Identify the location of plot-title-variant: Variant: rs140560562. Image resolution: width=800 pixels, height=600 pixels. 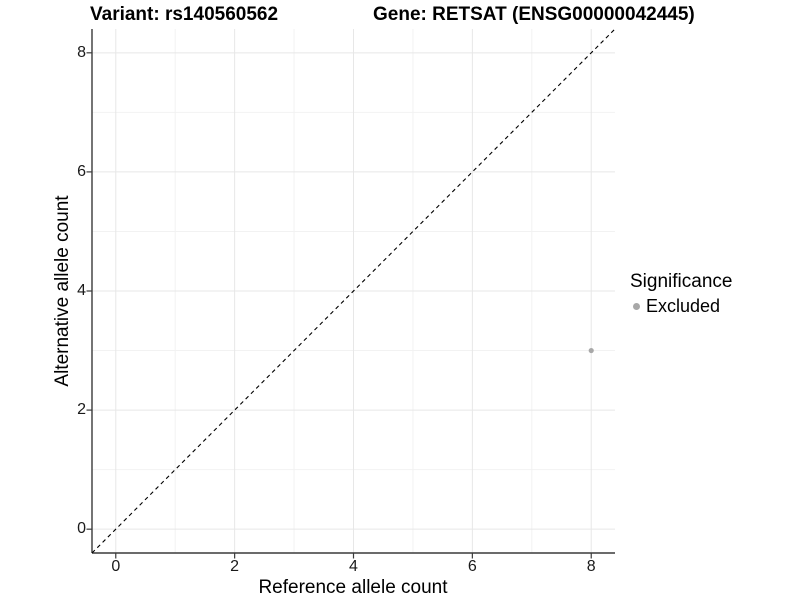
(184, 14).